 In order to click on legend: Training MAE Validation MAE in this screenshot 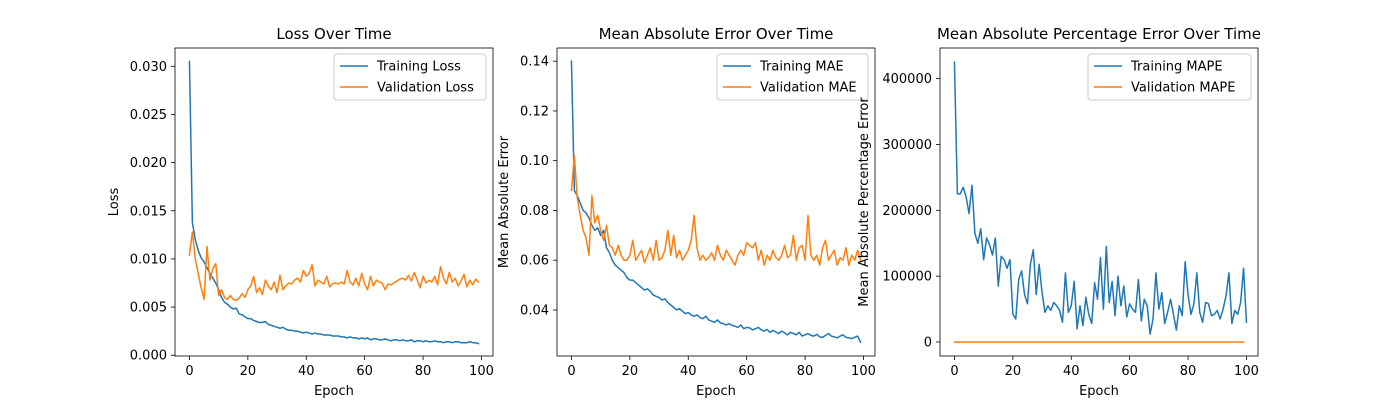, I will do `click(792, 77)`.